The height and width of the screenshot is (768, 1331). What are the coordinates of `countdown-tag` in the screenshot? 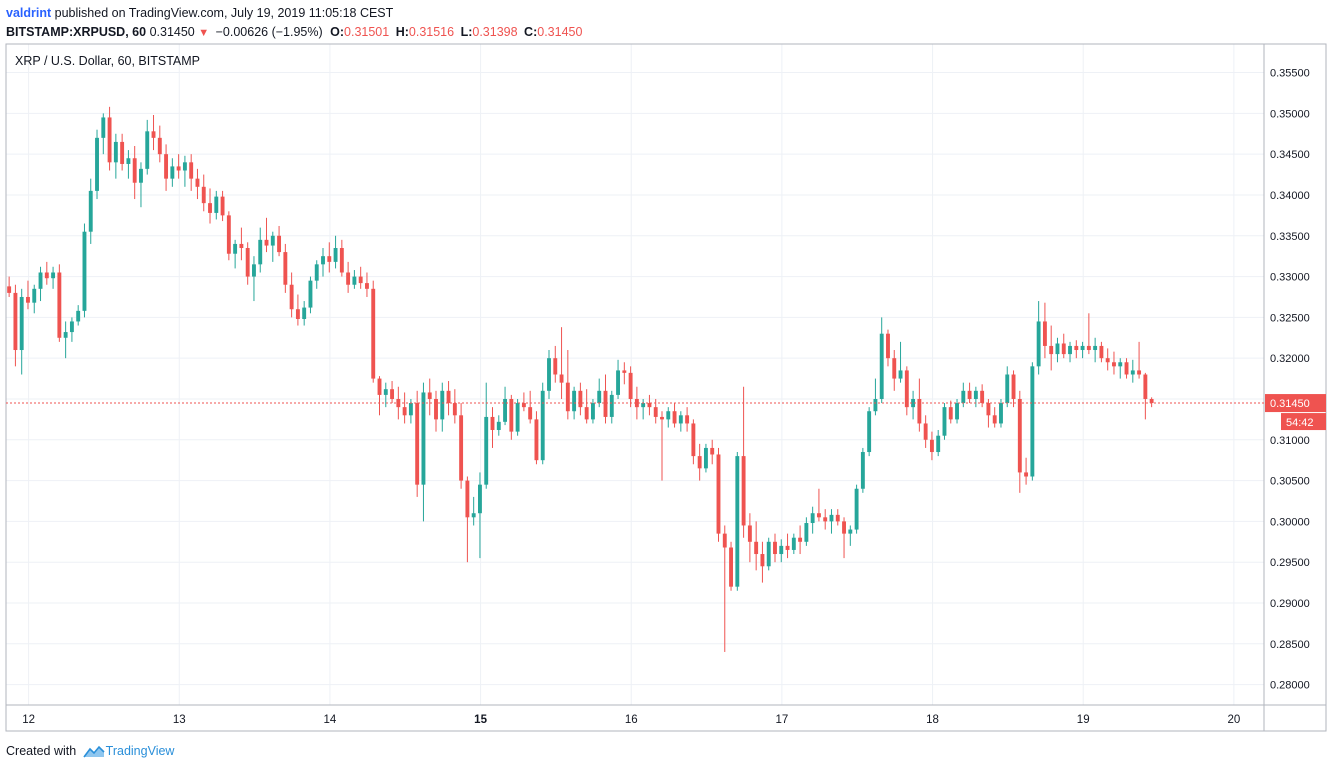 It's located at (1303, 422).